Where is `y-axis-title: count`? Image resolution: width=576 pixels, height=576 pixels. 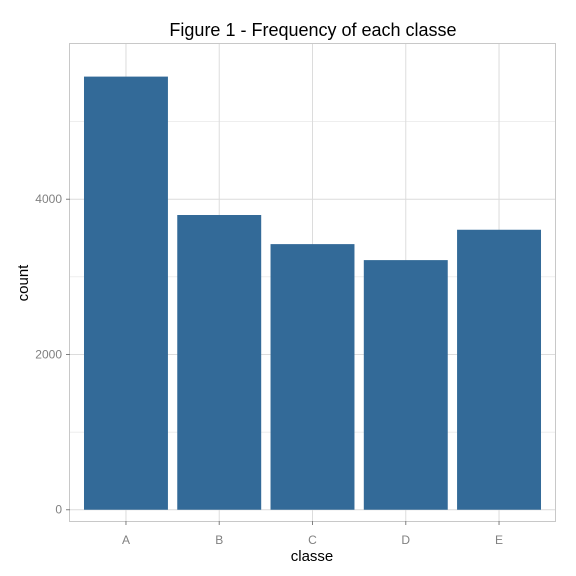 y-axis-title: count is located at coordinates (23, 283).